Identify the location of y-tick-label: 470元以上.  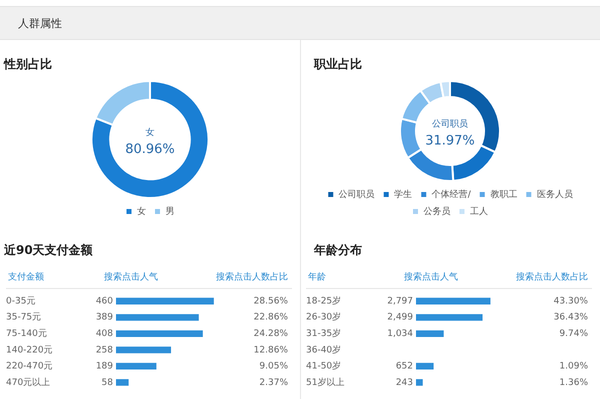
(28, 382).